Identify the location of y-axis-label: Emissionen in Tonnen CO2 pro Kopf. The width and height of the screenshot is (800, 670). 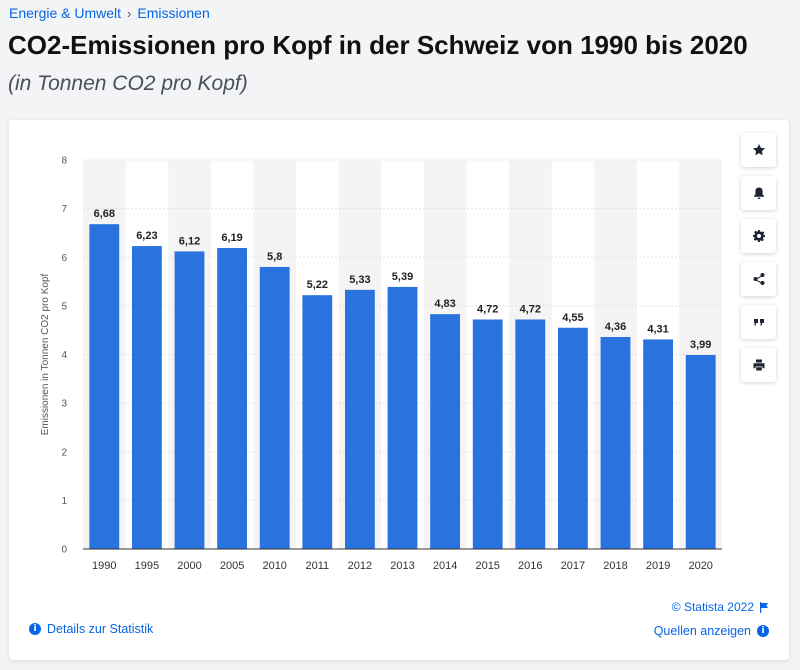
(45, 354).